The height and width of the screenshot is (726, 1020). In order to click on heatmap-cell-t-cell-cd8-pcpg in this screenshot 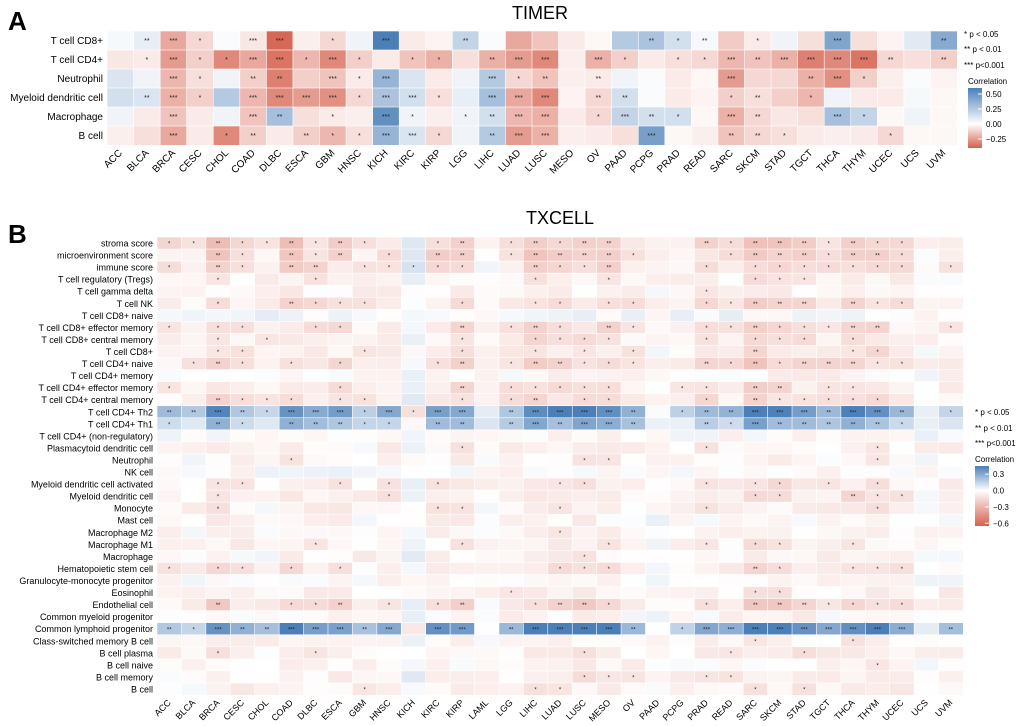, I will do `click(682, 352)`.